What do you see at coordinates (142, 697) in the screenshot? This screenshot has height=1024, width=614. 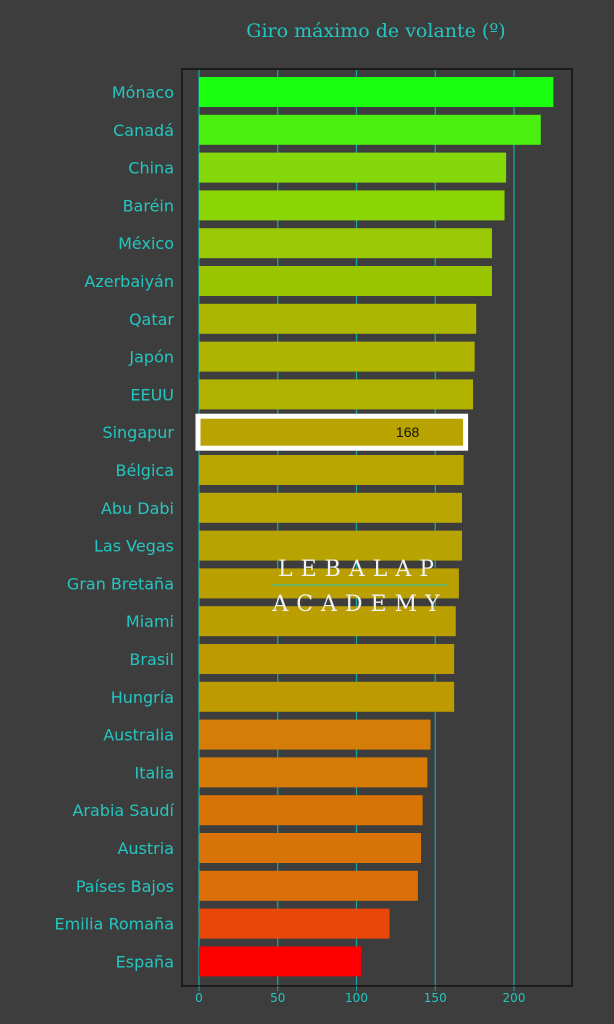 I see `category-label: Hungría` at bounding box center [142, 697].